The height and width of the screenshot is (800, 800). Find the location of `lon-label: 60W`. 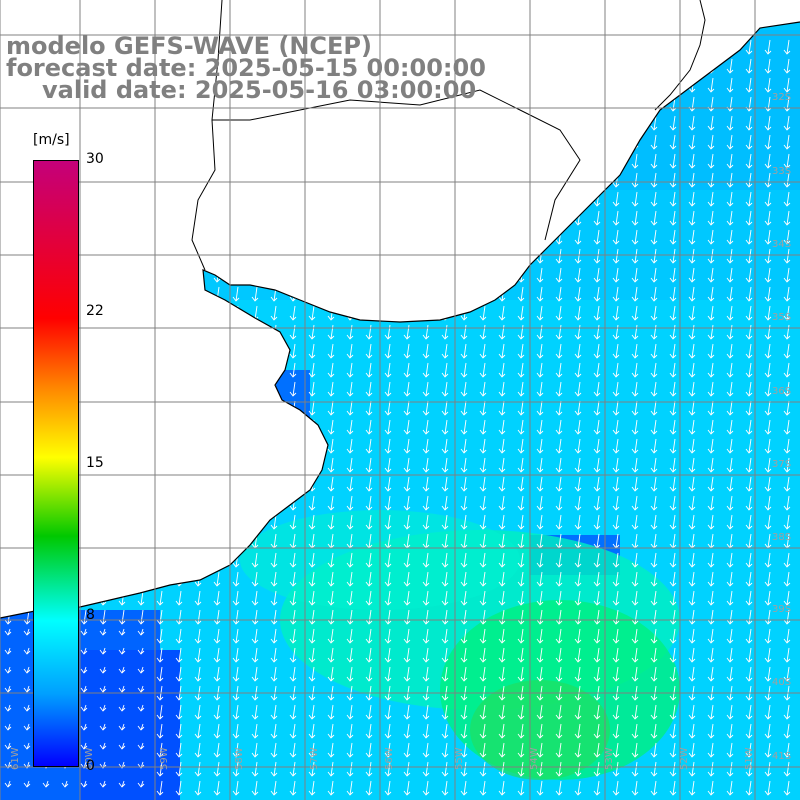

lon-label: 60W is located at coordinates (89, 758).